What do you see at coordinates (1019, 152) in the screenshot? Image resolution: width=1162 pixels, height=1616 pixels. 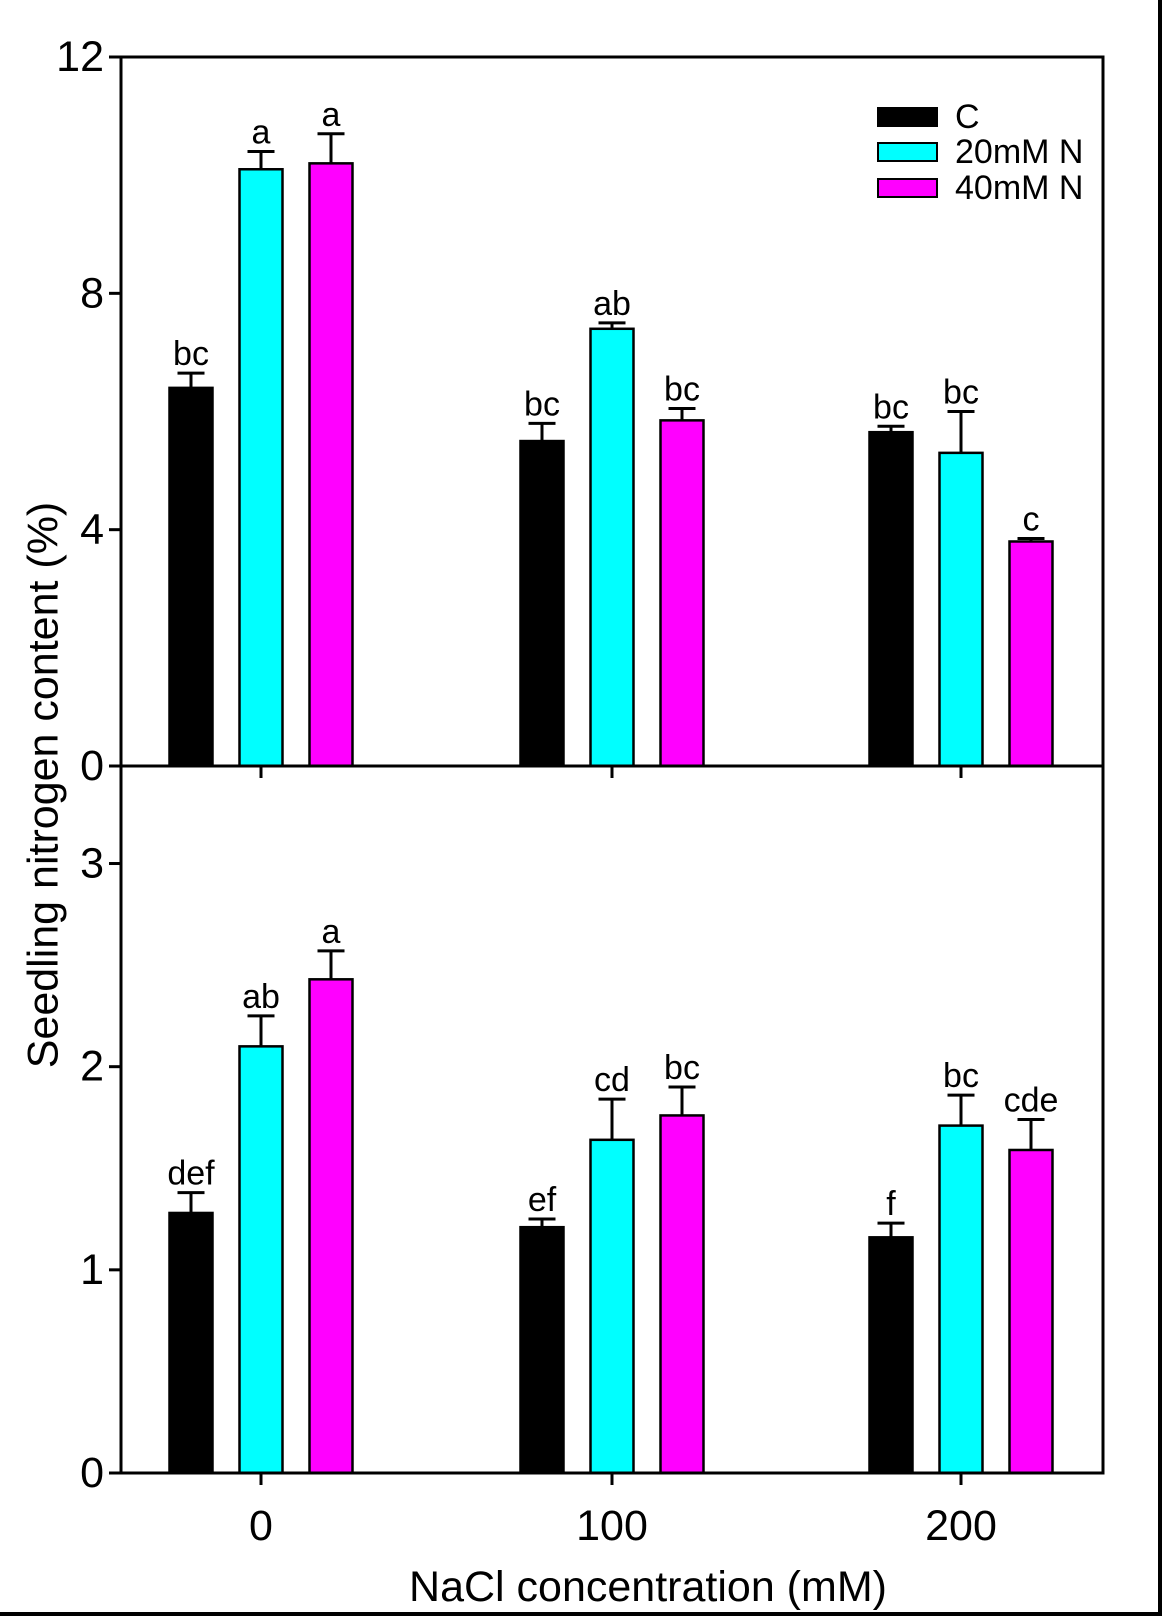 I see `legend-label-20mm-n: 20mM N` at bounding box center [1019, 152].